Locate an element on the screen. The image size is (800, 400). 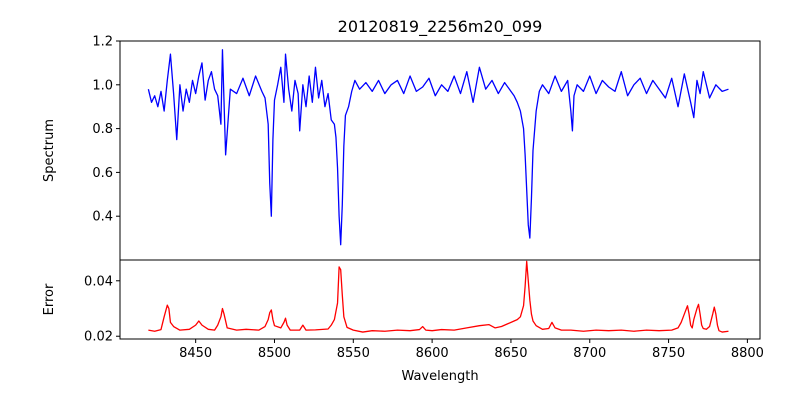
y-tick-label: 1.2 is located at coordinates (102, 42).